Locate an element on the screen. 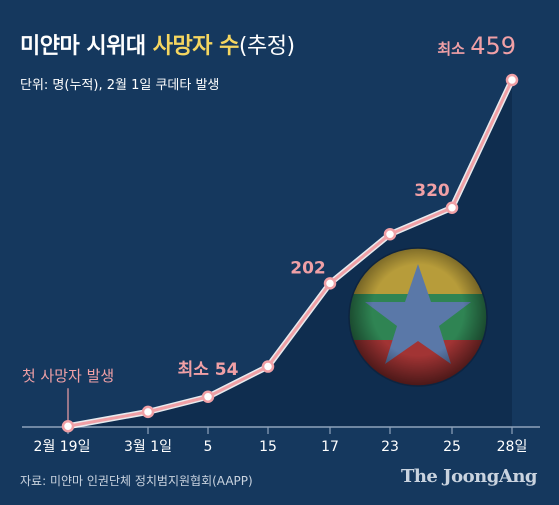 Image resolution: width=559 pixels, height=505 pixels. chart-title: 미얀마 시위대 사망자 수(추정) is located at coordinates (157, 44).